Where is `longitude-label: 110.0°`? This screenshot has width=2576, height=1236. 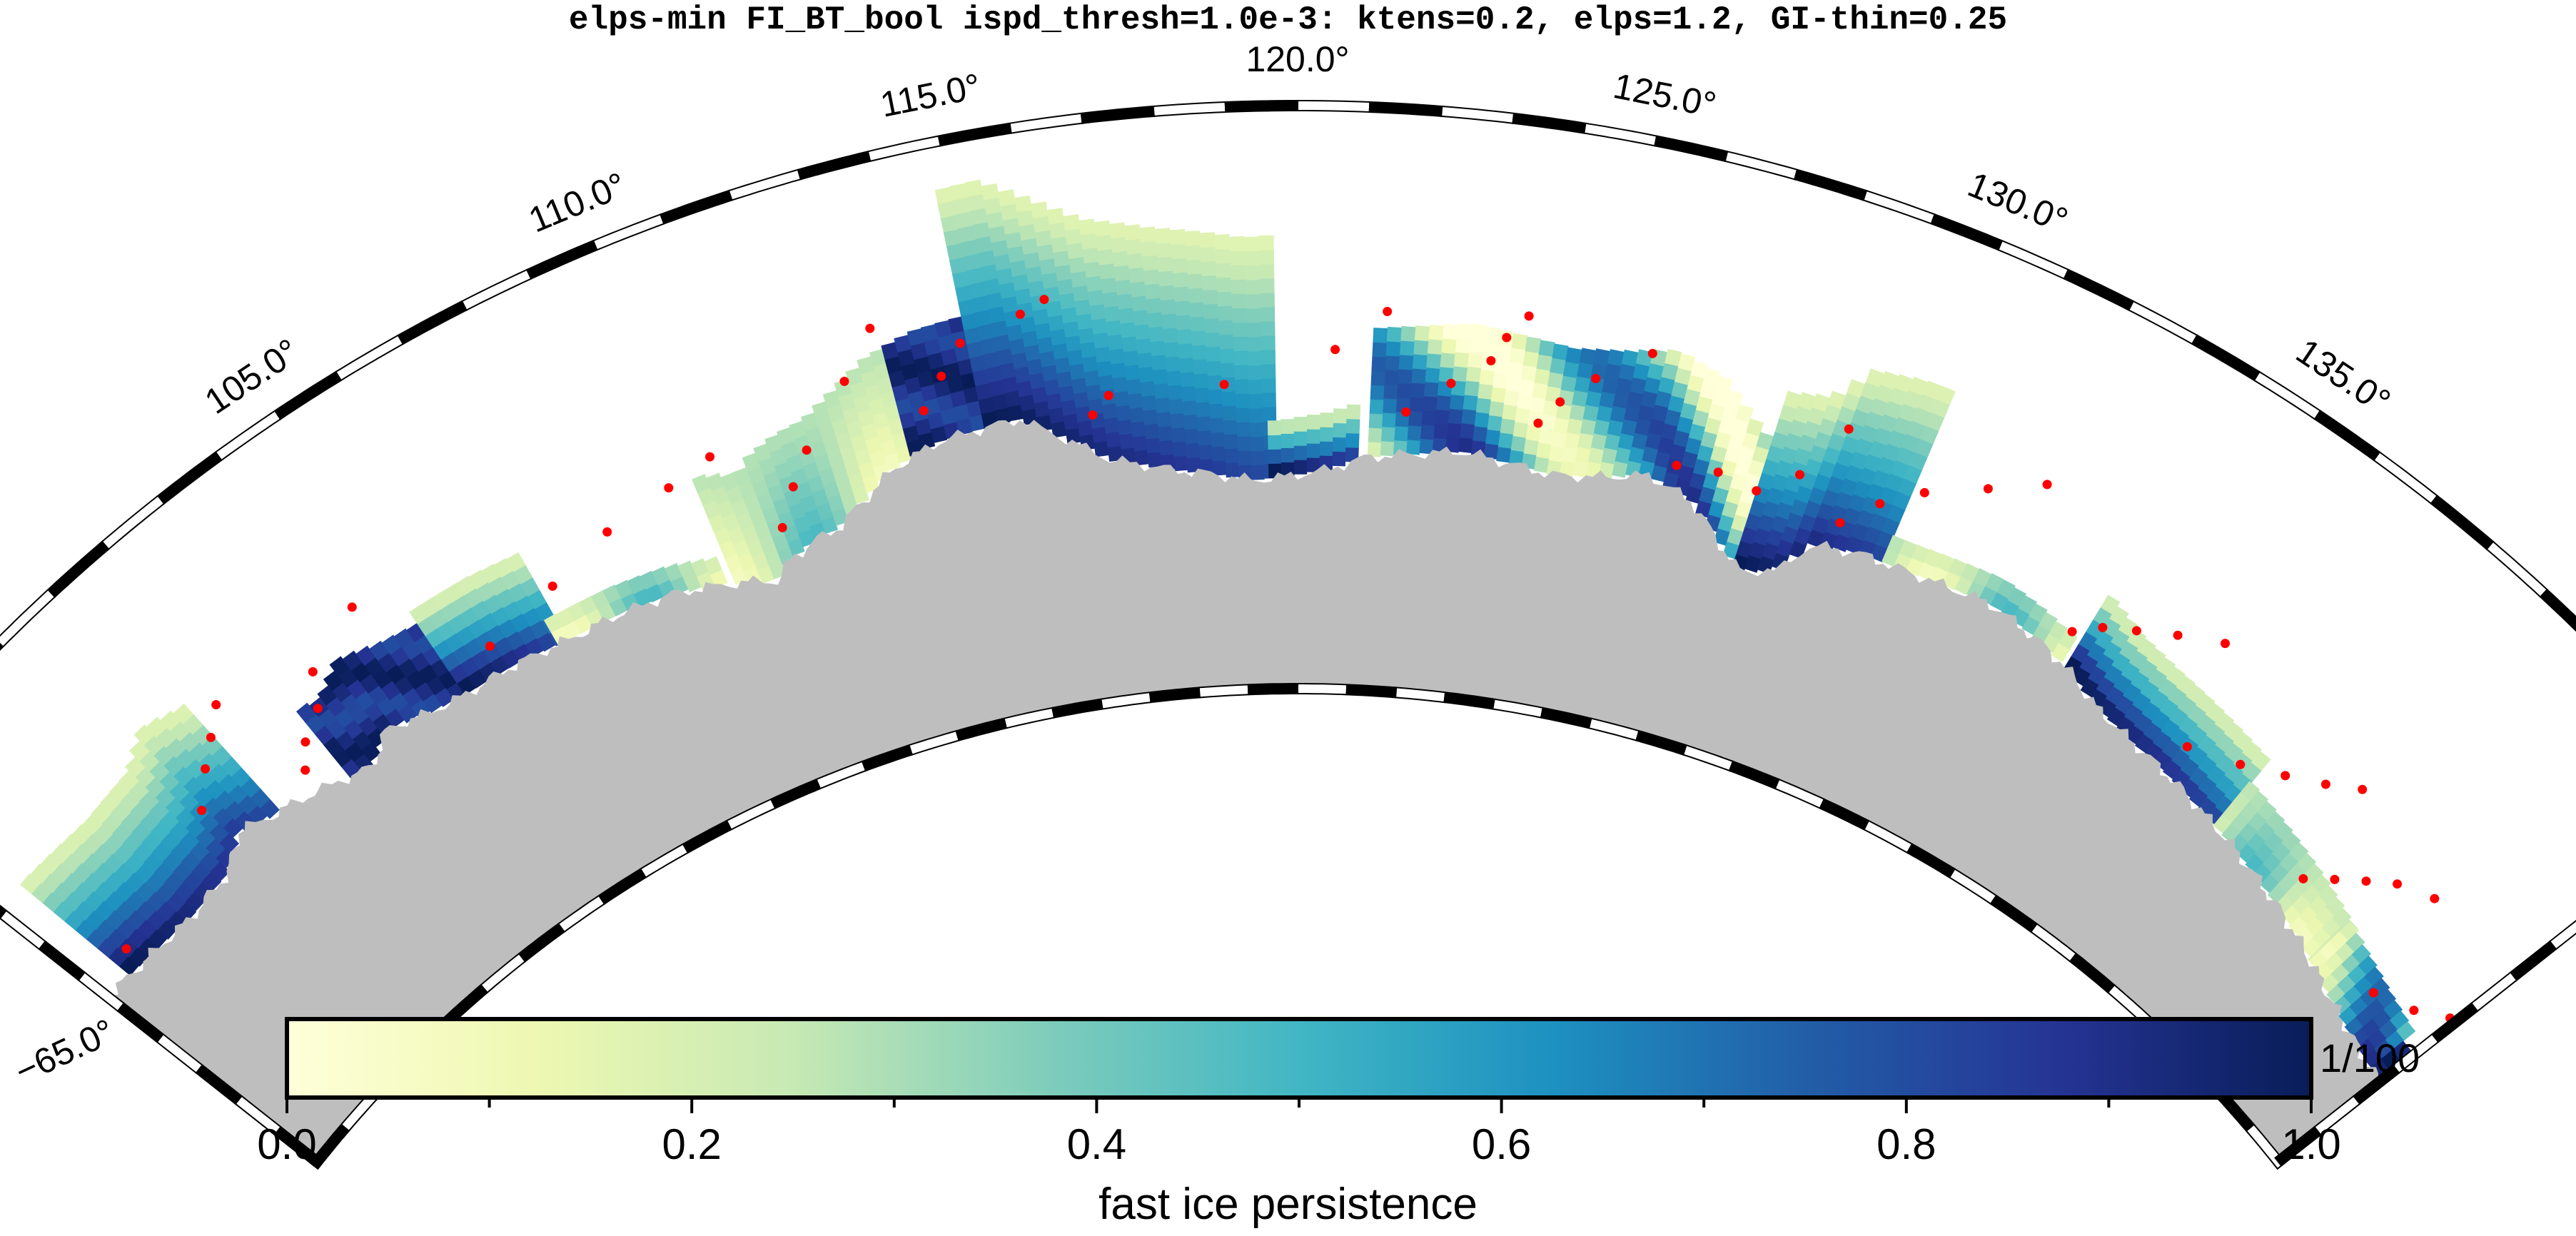 longitude-label: 110.0° is located at coordinates (577, 202).